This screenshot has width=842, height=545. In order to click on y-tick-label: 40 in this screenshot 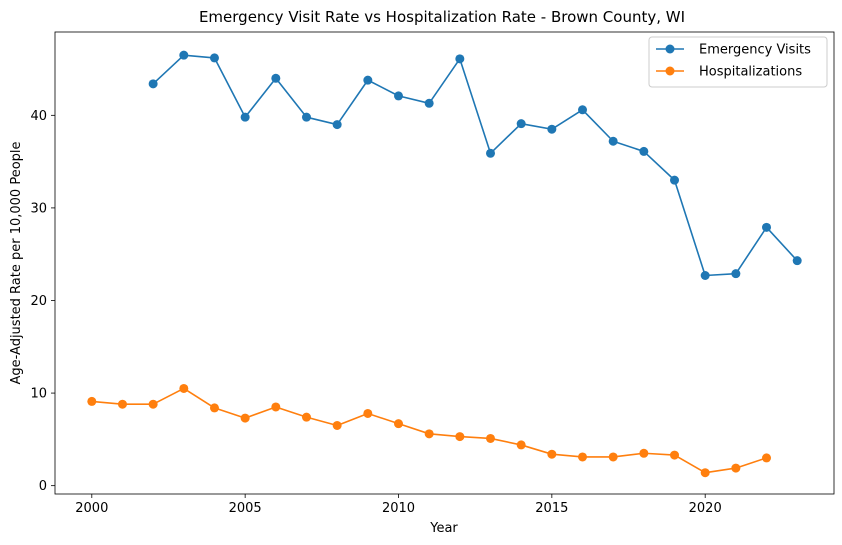, I will do `click(38, 116)`.